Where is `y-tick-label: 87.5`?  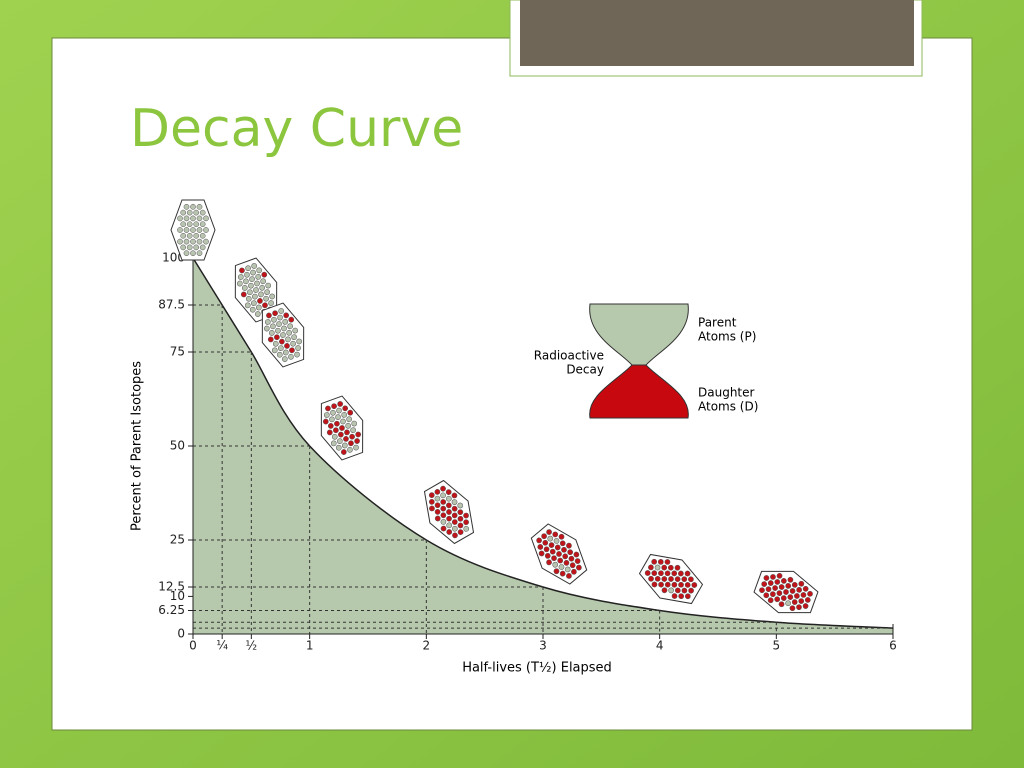 y-tick-label: 87.5 is located at coordinates (171, 305).